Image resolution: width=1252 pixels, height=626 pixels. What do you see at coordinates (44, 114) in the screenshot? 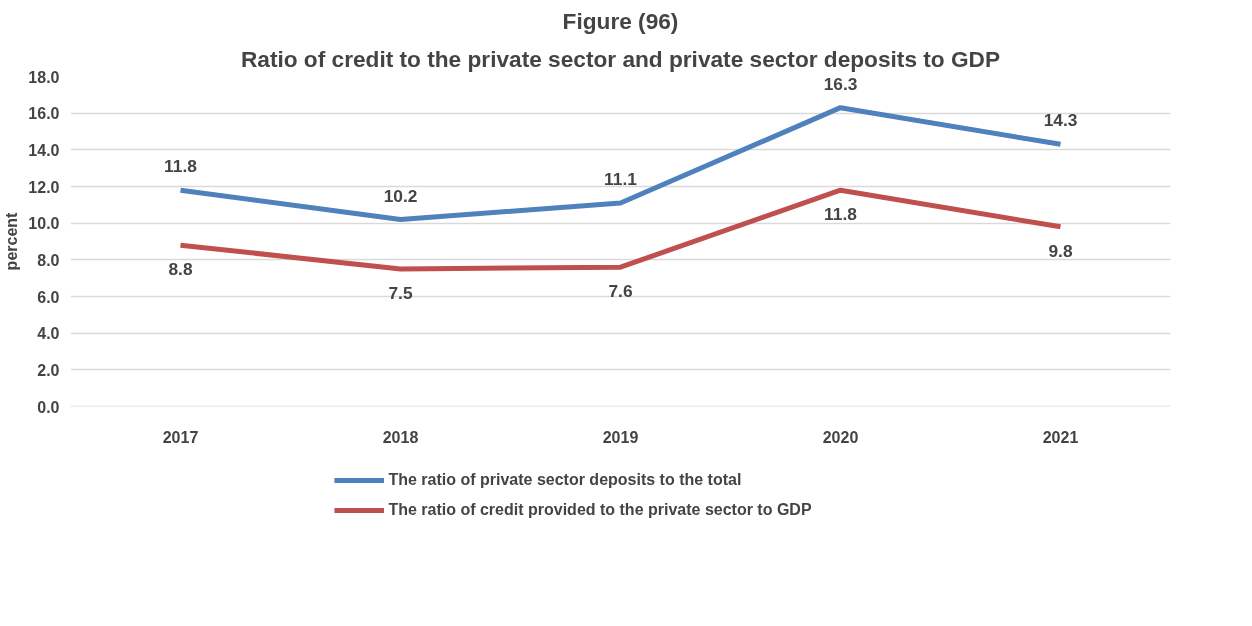
I see `y-tick-label: 16.0` at bounding box center [44, 114].